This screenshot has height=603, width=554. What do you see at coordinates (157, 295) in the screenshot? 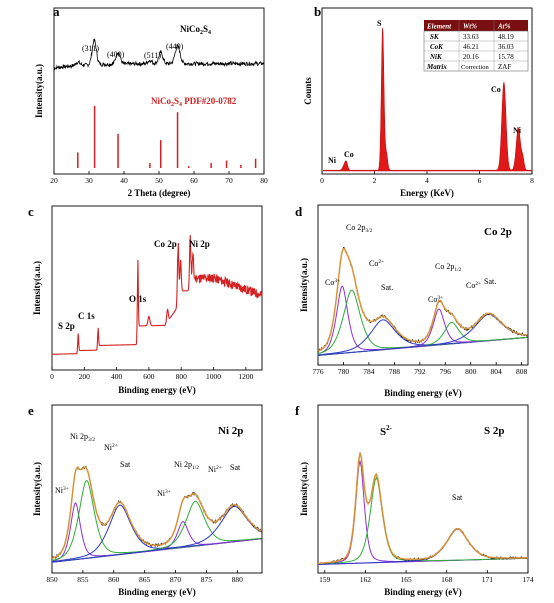
I see `xps-survey-line` at bounding box center [157, 295].